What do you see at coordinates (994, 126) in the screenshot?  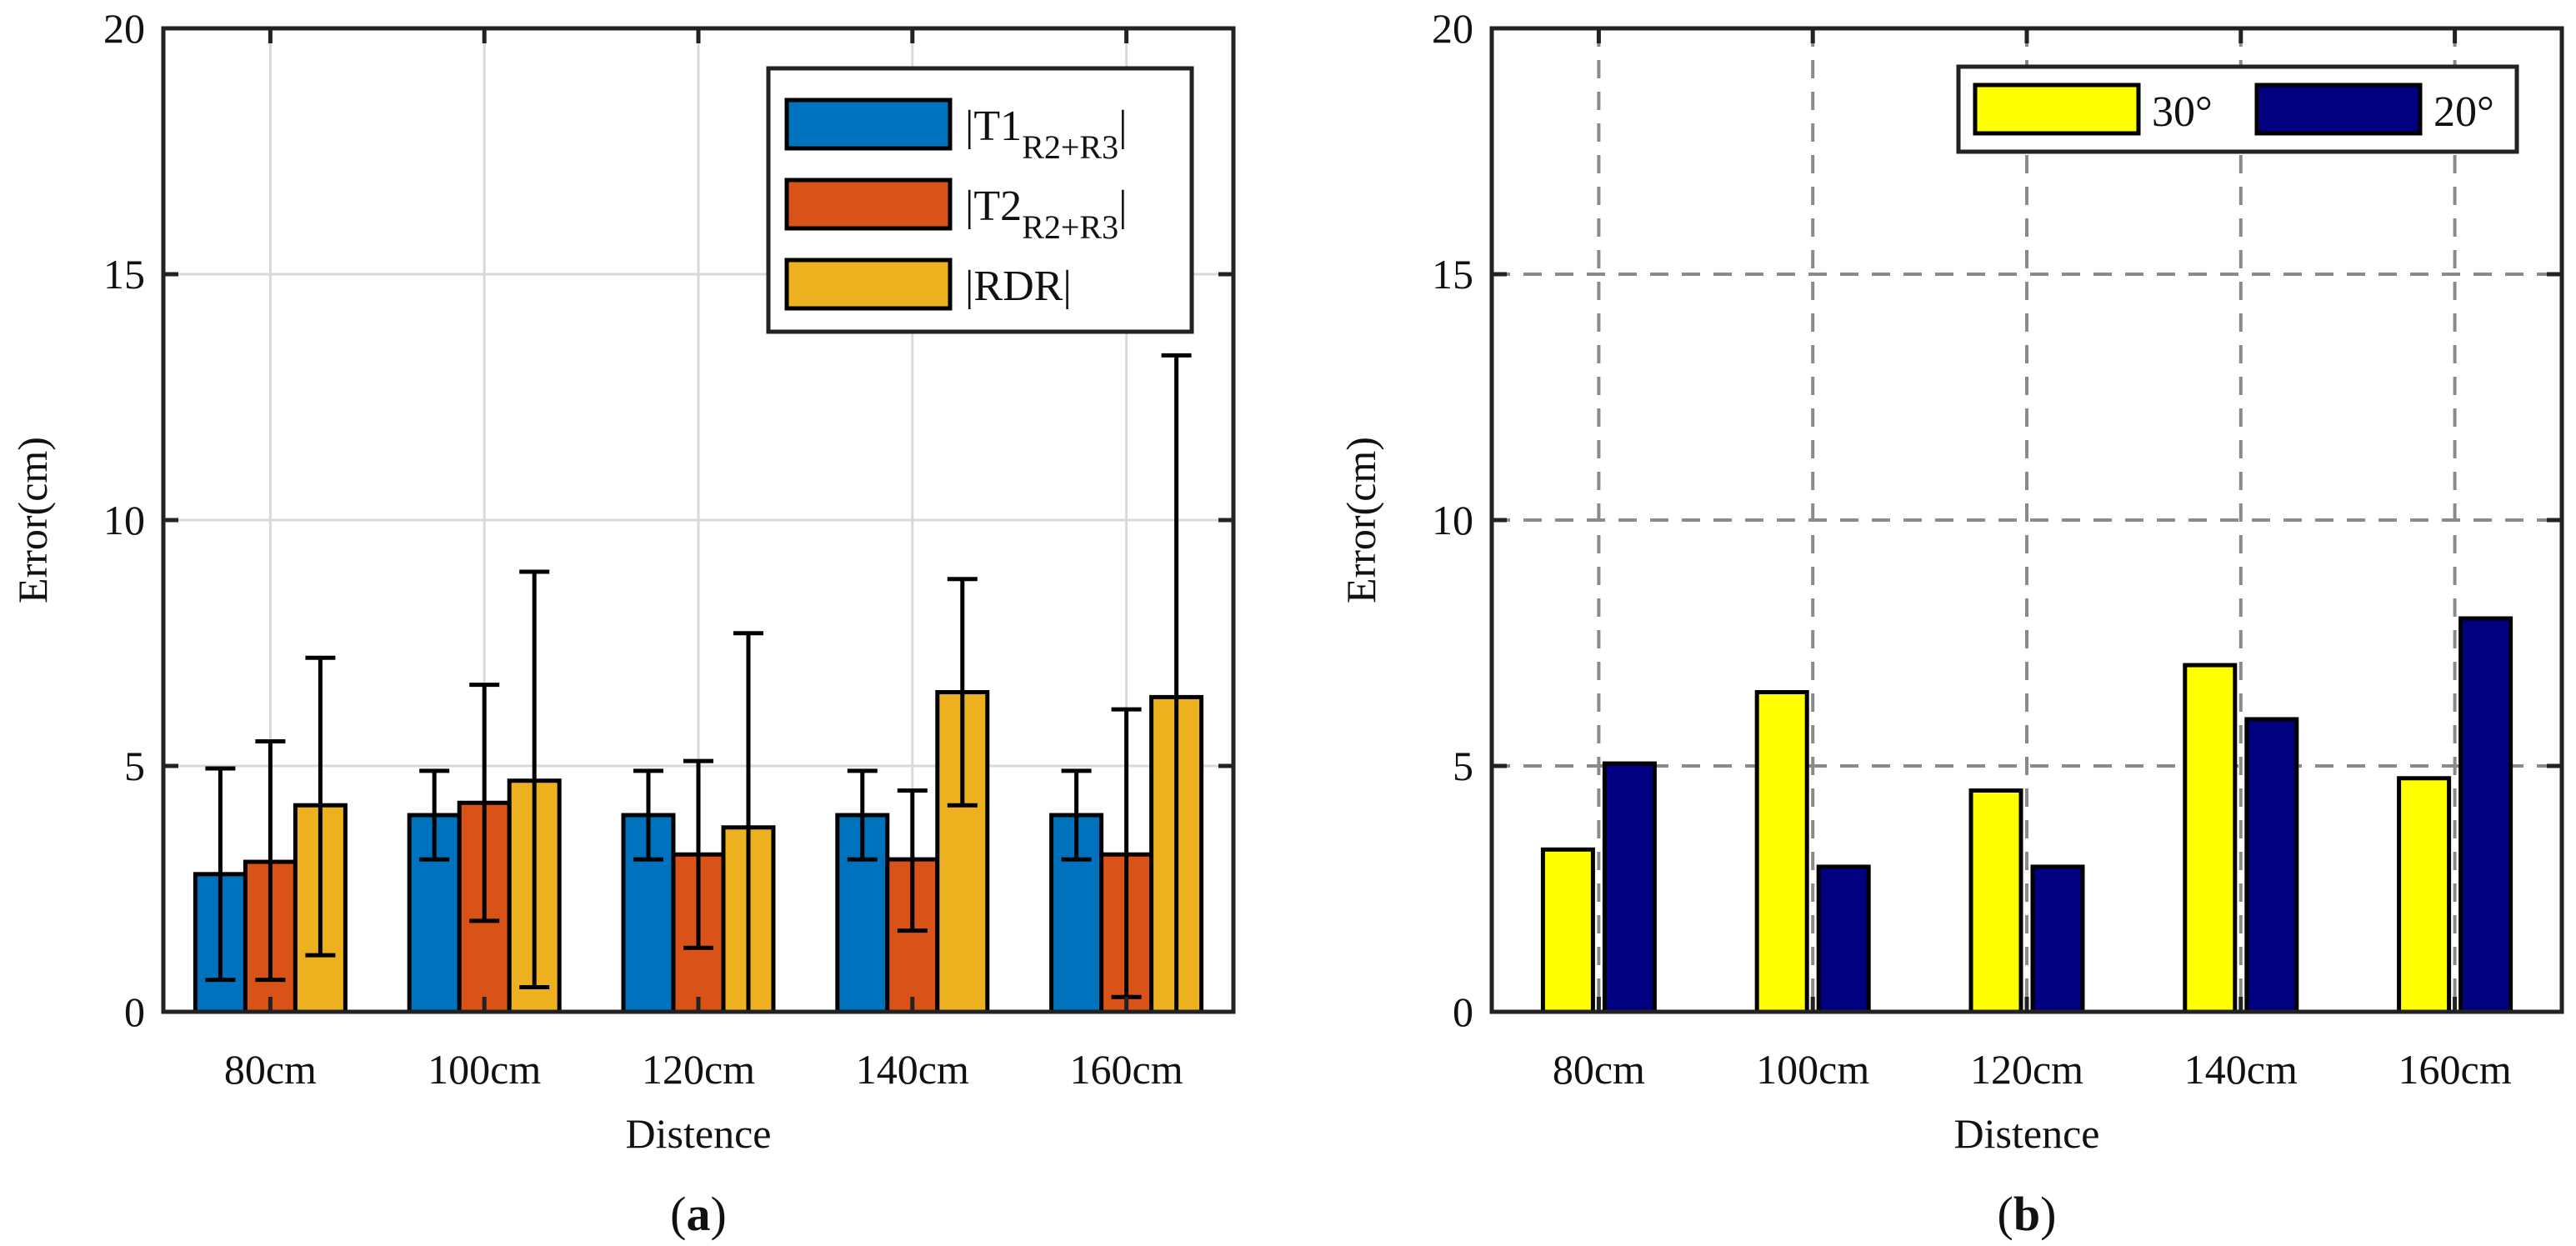 I see `legend-label-main: |T1` at bounding box center [994, 126].